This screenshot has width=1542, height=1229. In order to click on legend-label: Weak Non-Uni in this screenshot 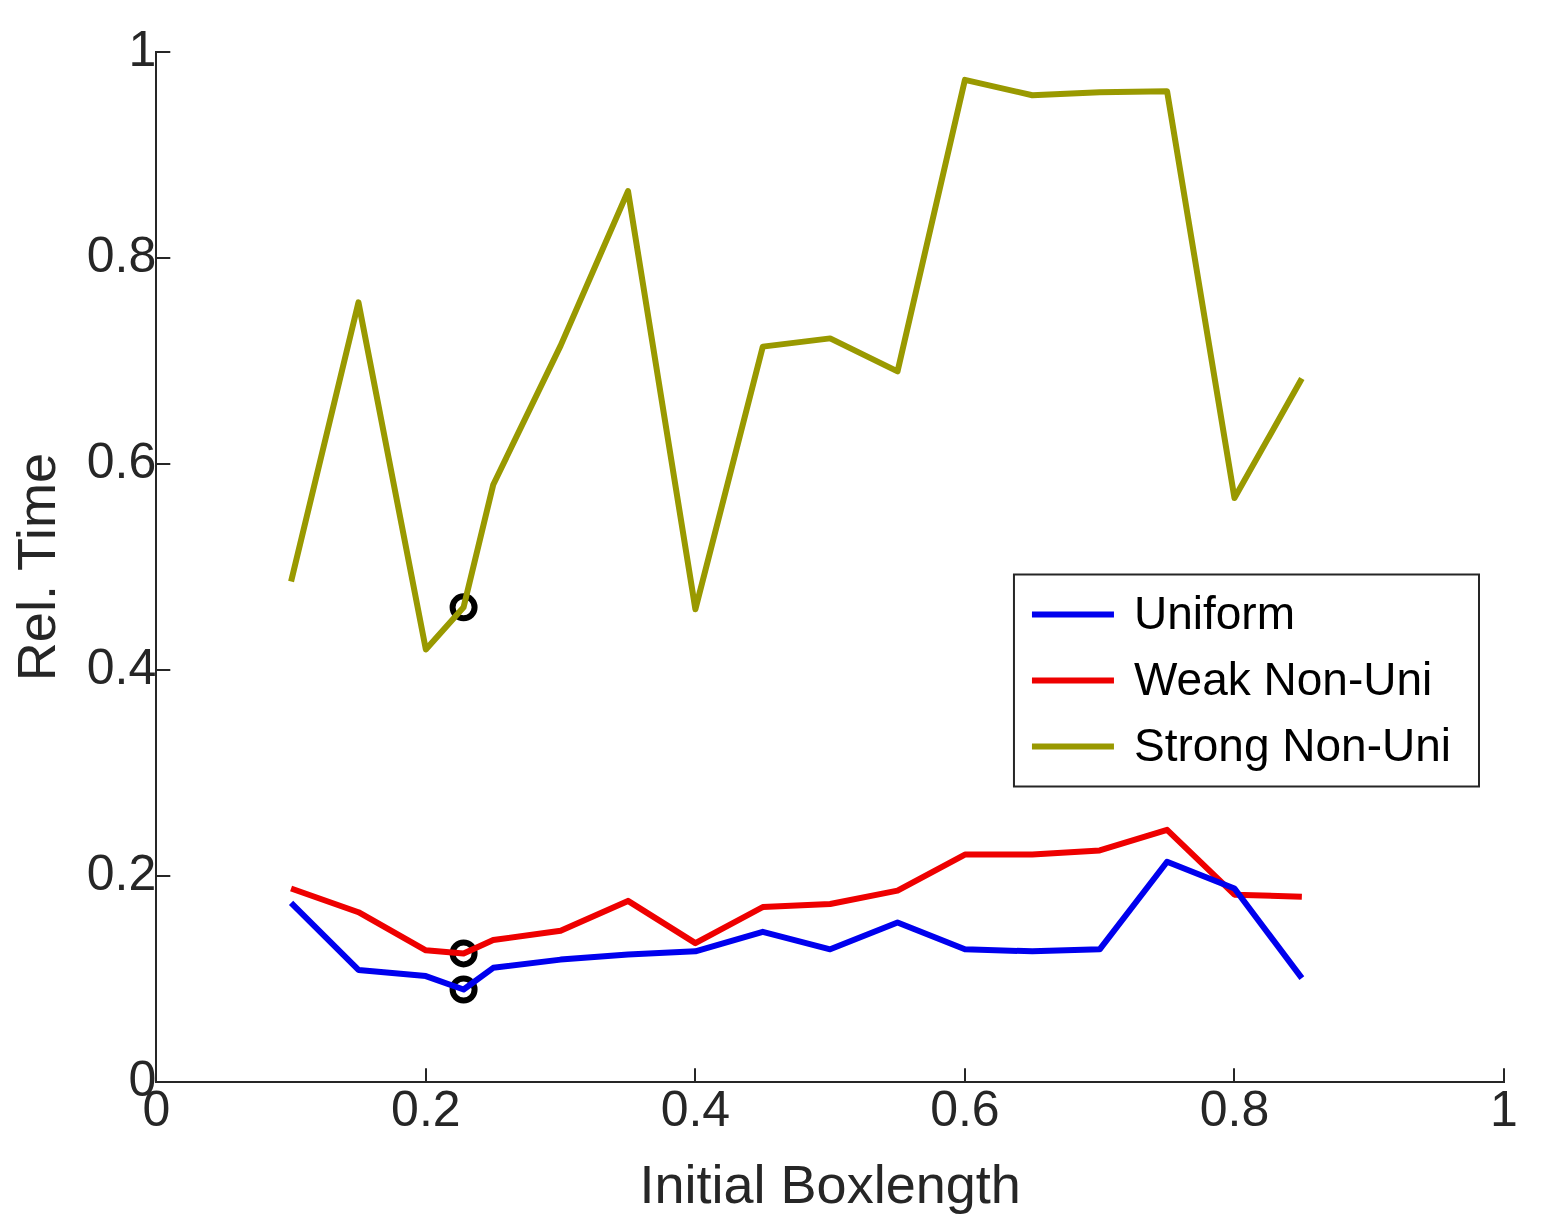, I will do `click(1283, 679)`.